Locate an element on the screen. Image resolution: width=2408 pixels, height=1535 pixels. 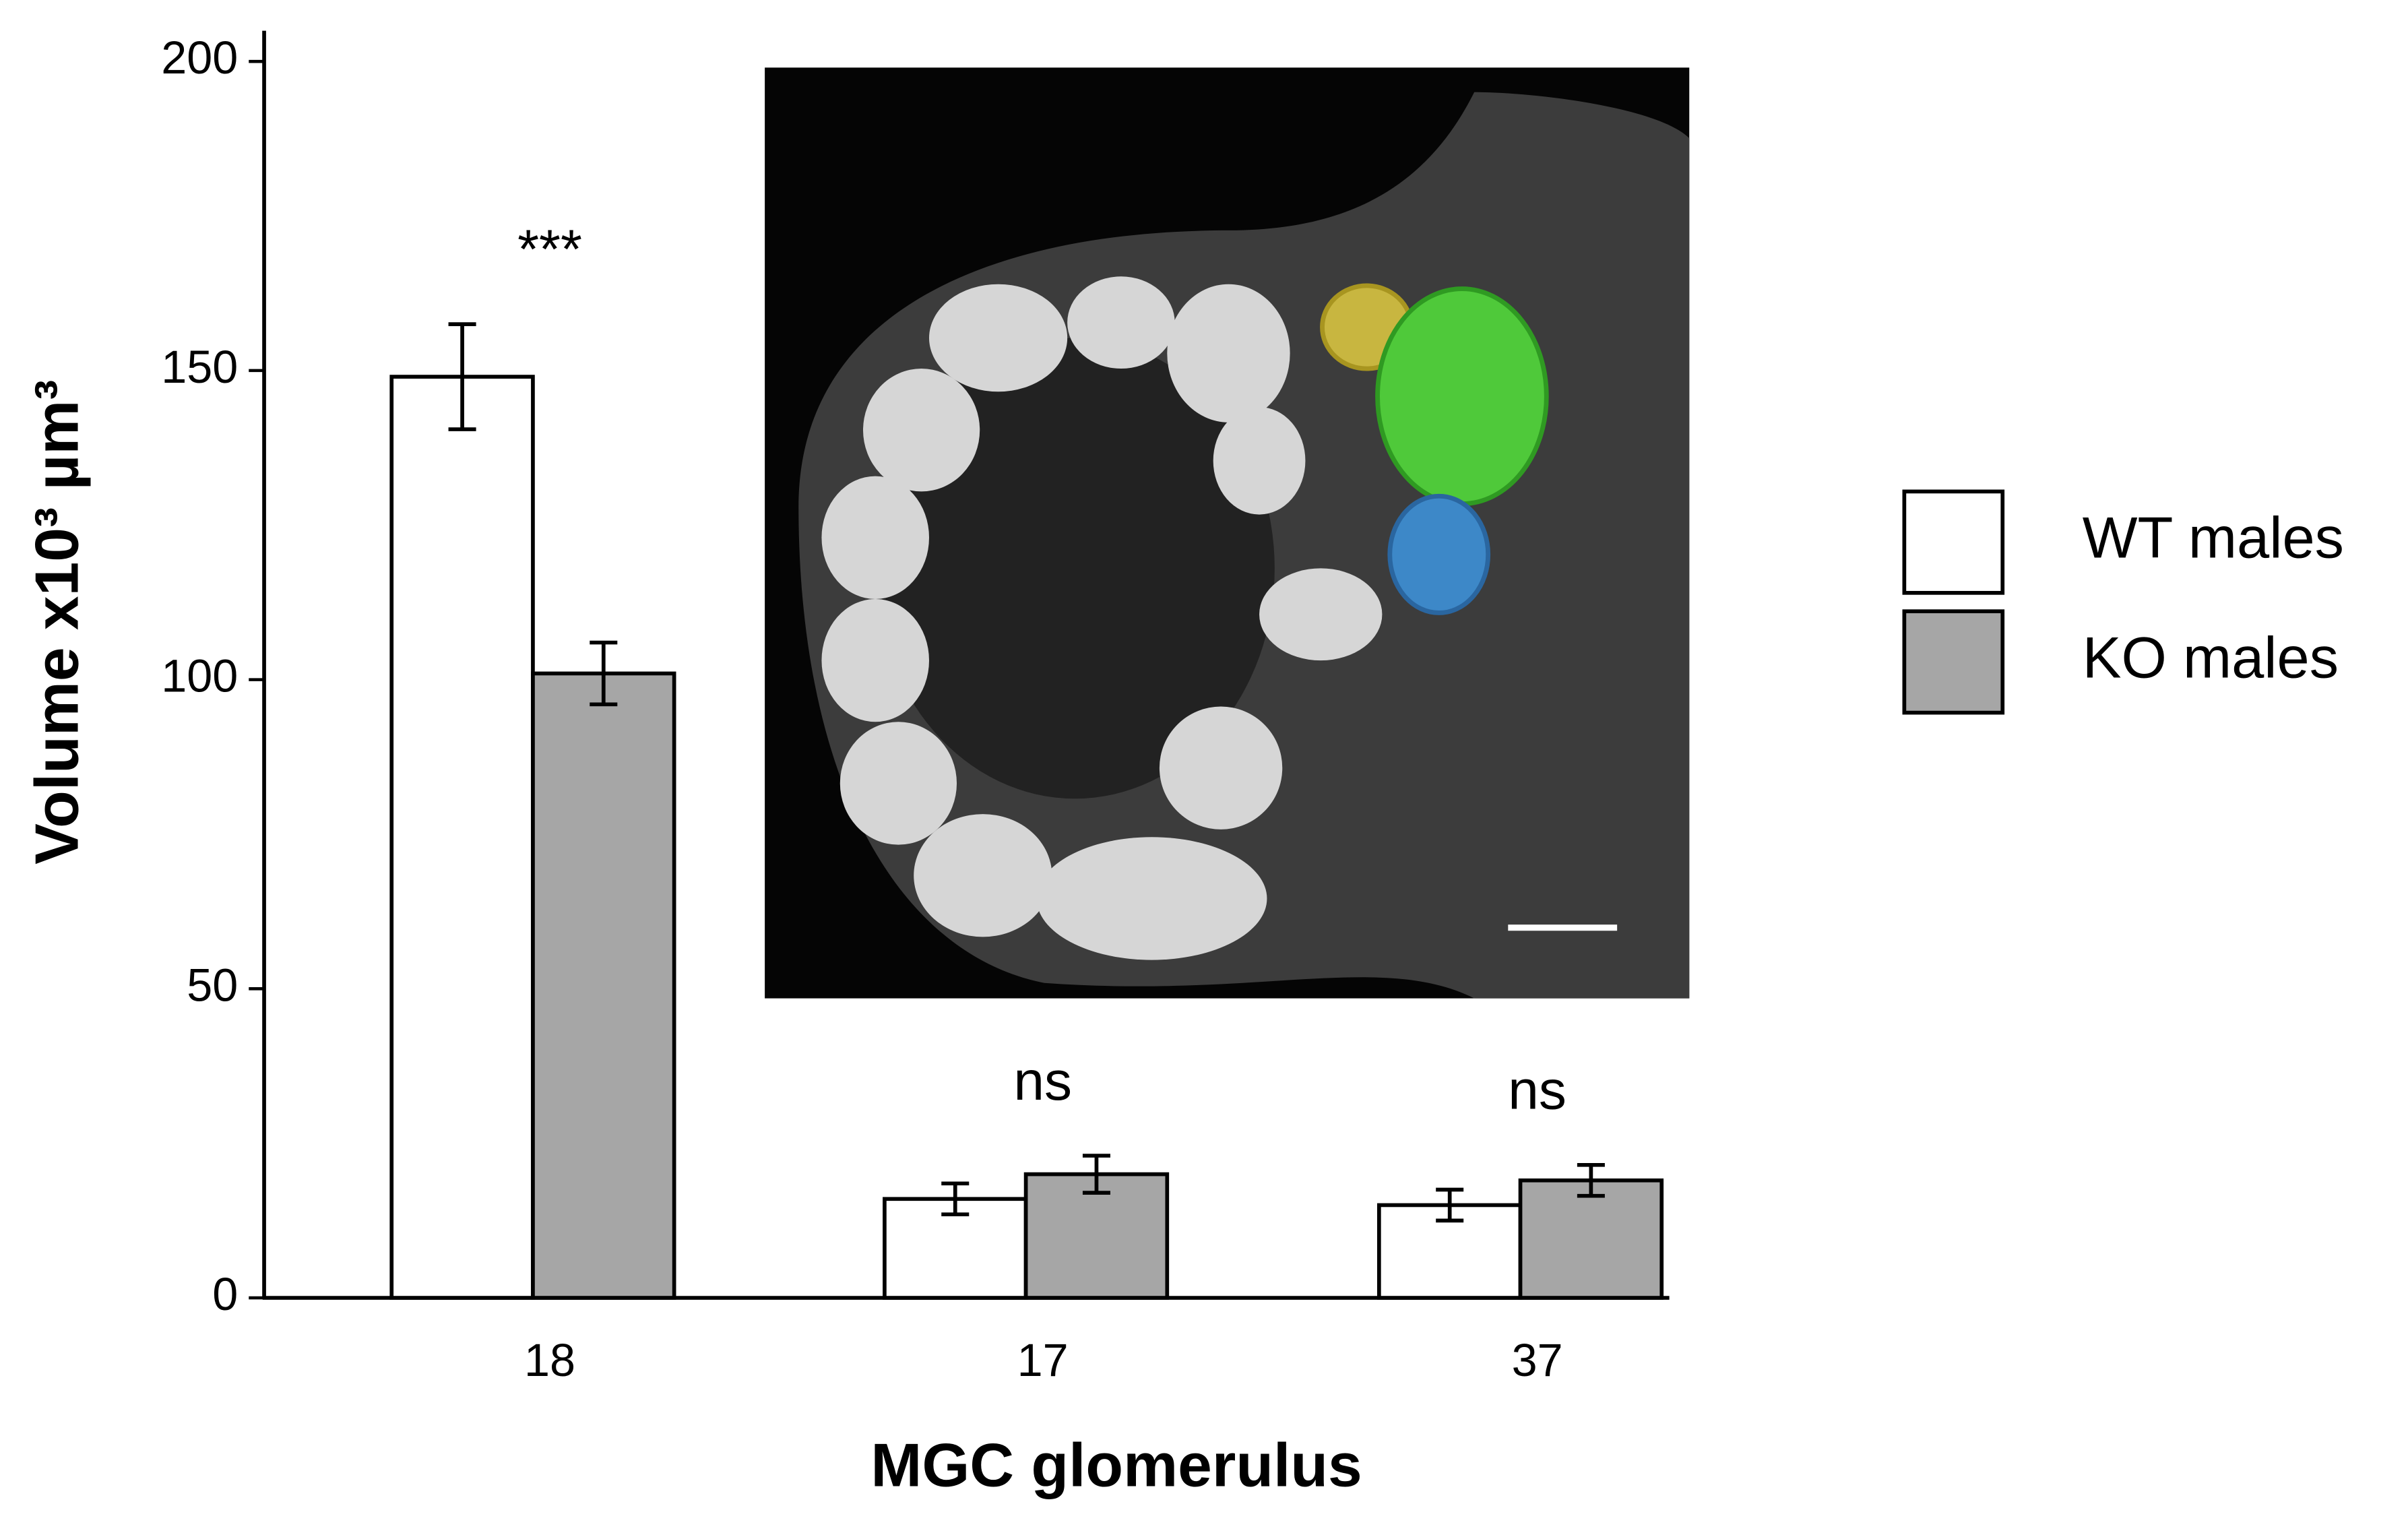
y-tick-label: 50 is located at coordinates (212, 985).